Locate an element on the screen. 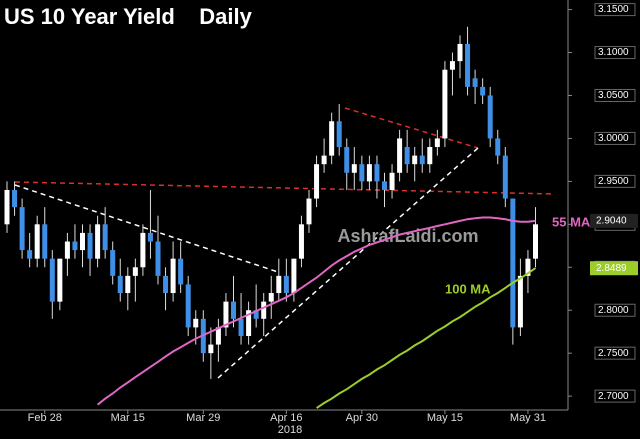 The height and width of the screenshot is (439, 640). y-tick-label: 3.0500 is located at coordinates (613, 95).